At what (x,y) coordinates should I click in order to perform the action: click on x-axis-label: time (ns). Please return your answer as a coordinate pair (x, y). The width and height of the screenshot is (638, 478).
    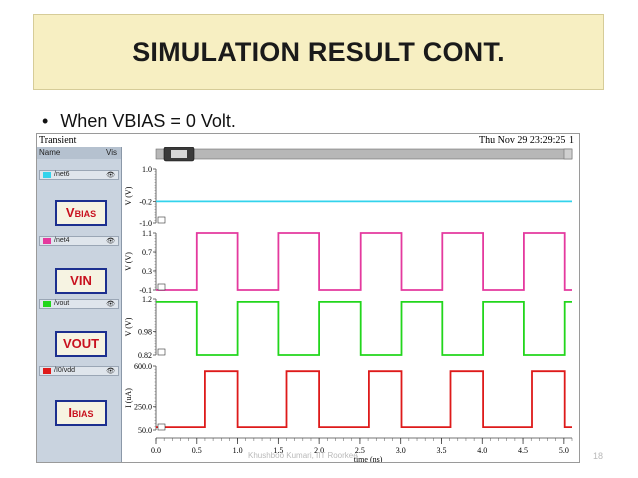
    Looking at the image, I should click on (368, 459).